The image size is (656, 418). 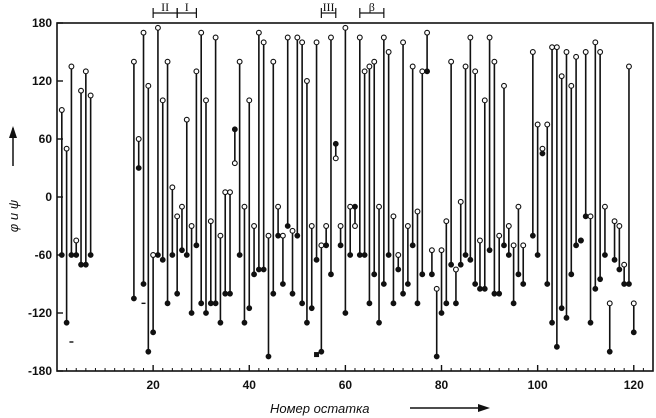 What do you see at coordinates (48, 197) in the screenshot?
I see `y-tick-label: 0` at bounding box center [48, 197].